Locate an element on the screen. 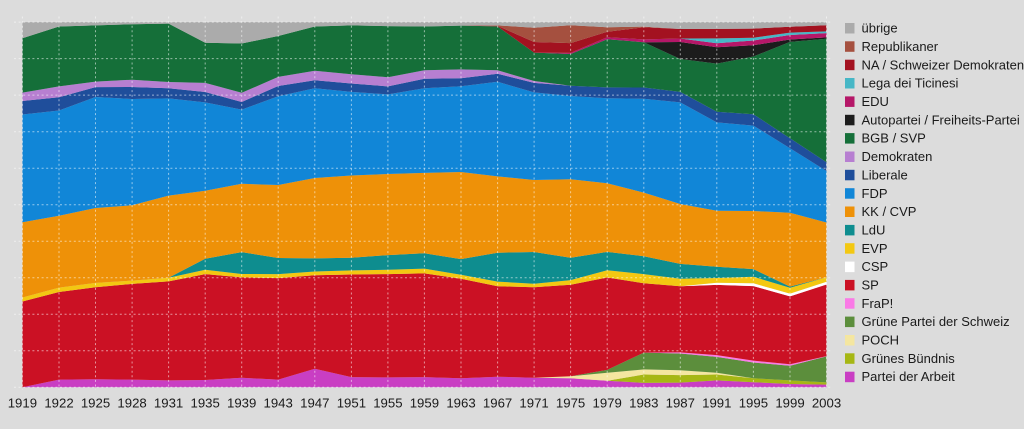 The height and width of the screenshot is (429, 1024). svg-text: KK / CVP is located at coordinates (889, 211).